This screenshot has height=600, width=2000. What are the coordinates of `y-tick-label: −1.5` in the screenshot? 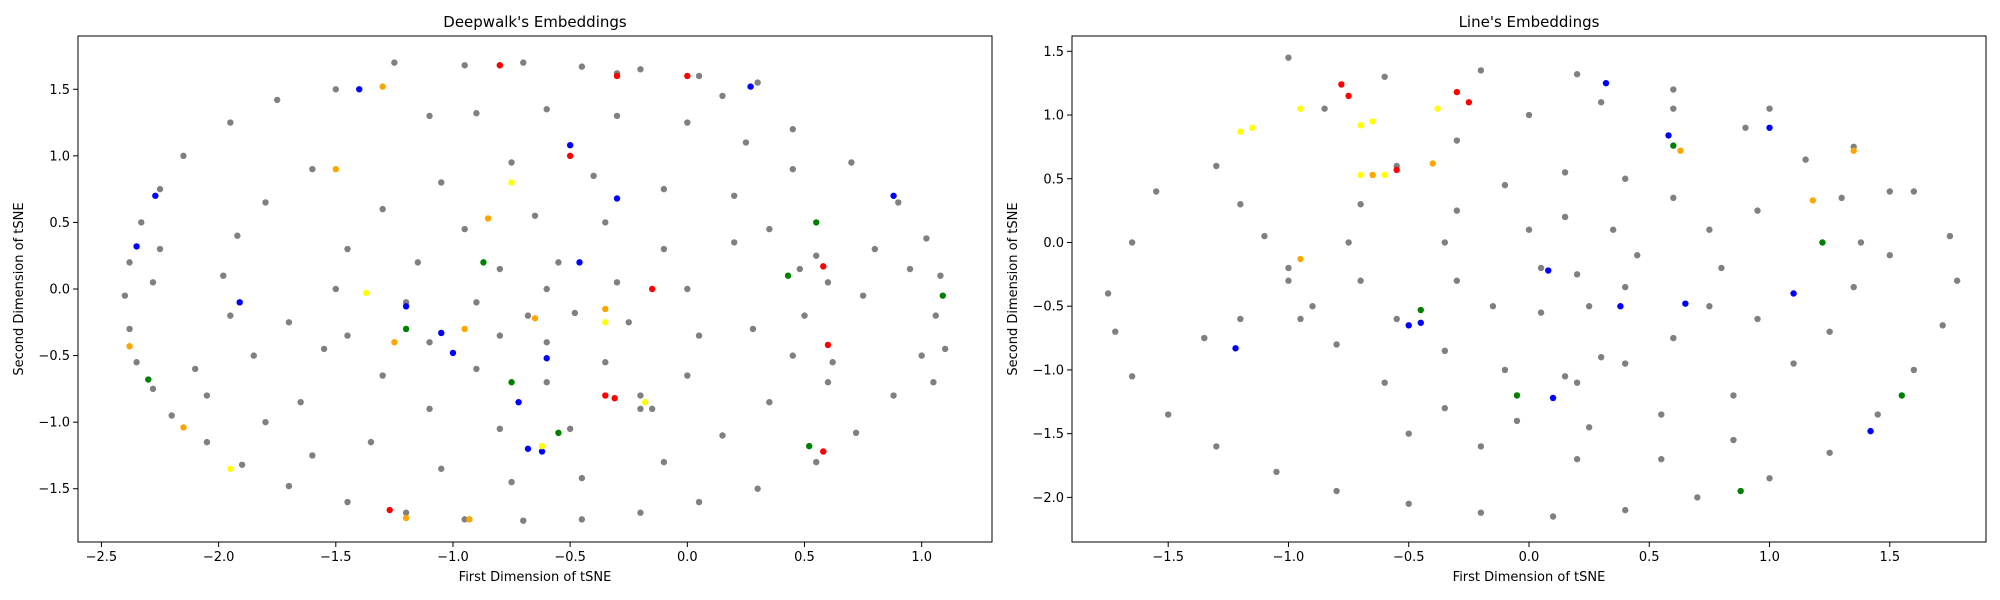 It's located at (1048, 434).